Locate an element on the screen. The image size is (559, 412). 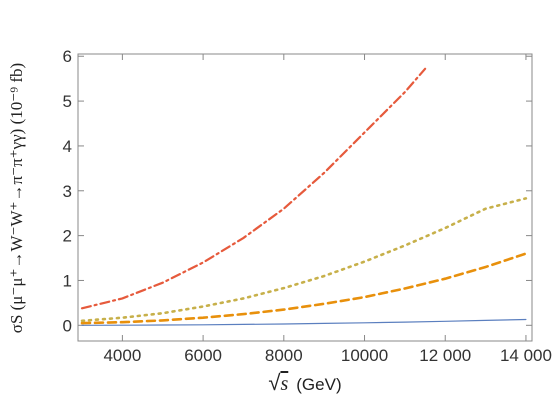
x-axis-title: √s (GeV) is located at coordinates (304, 382).